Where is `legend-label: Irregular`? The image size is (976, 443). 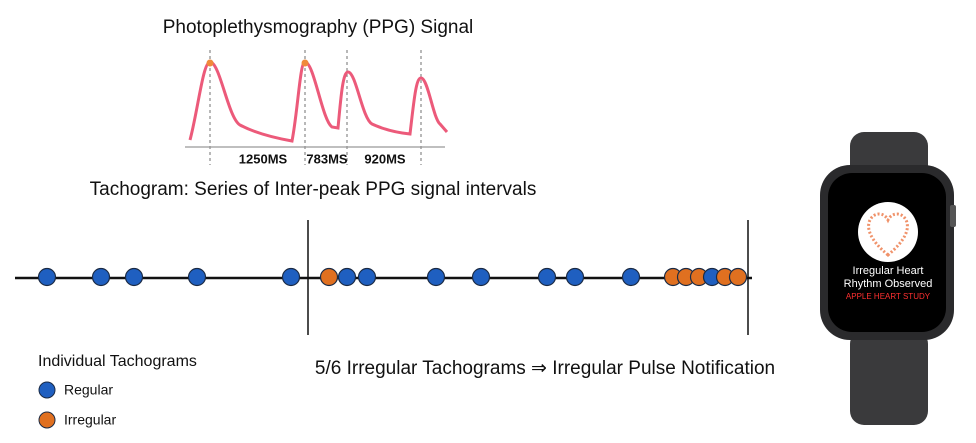
legend-label: Irregular is located at coordinates (90, 420).